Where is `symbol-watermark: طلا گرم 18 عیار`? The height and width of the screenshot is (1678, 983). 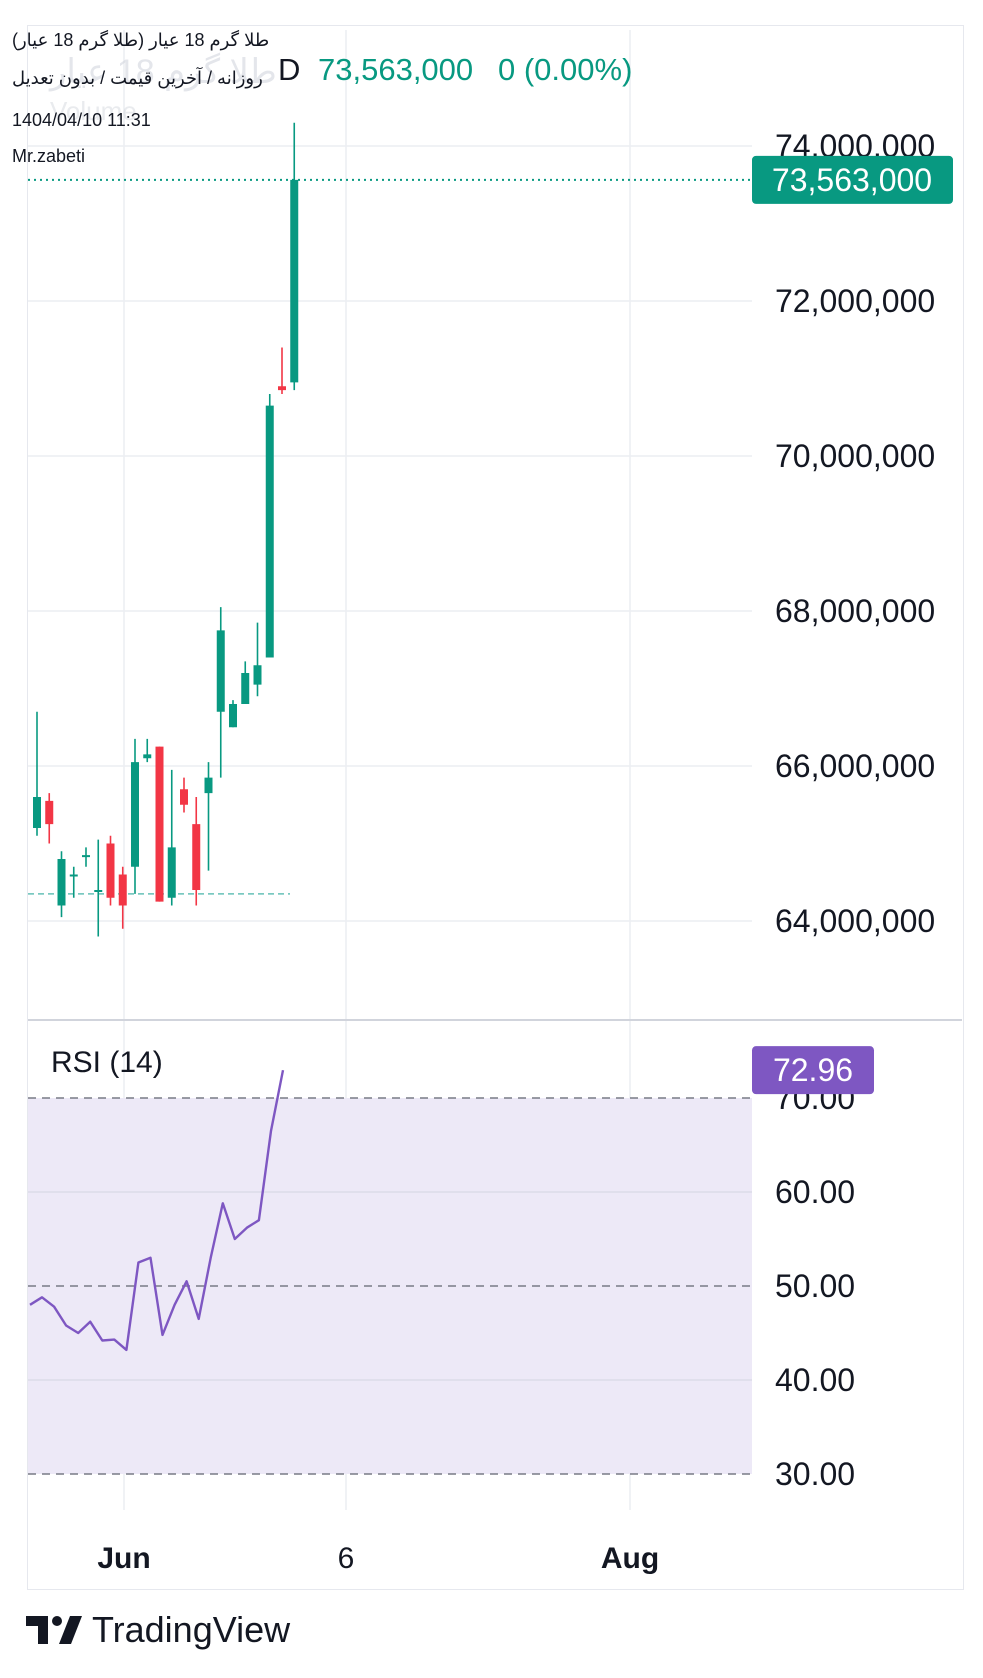
symbol-watermark: طلا گرم 18 عیار is located at coordinates (163, 72).